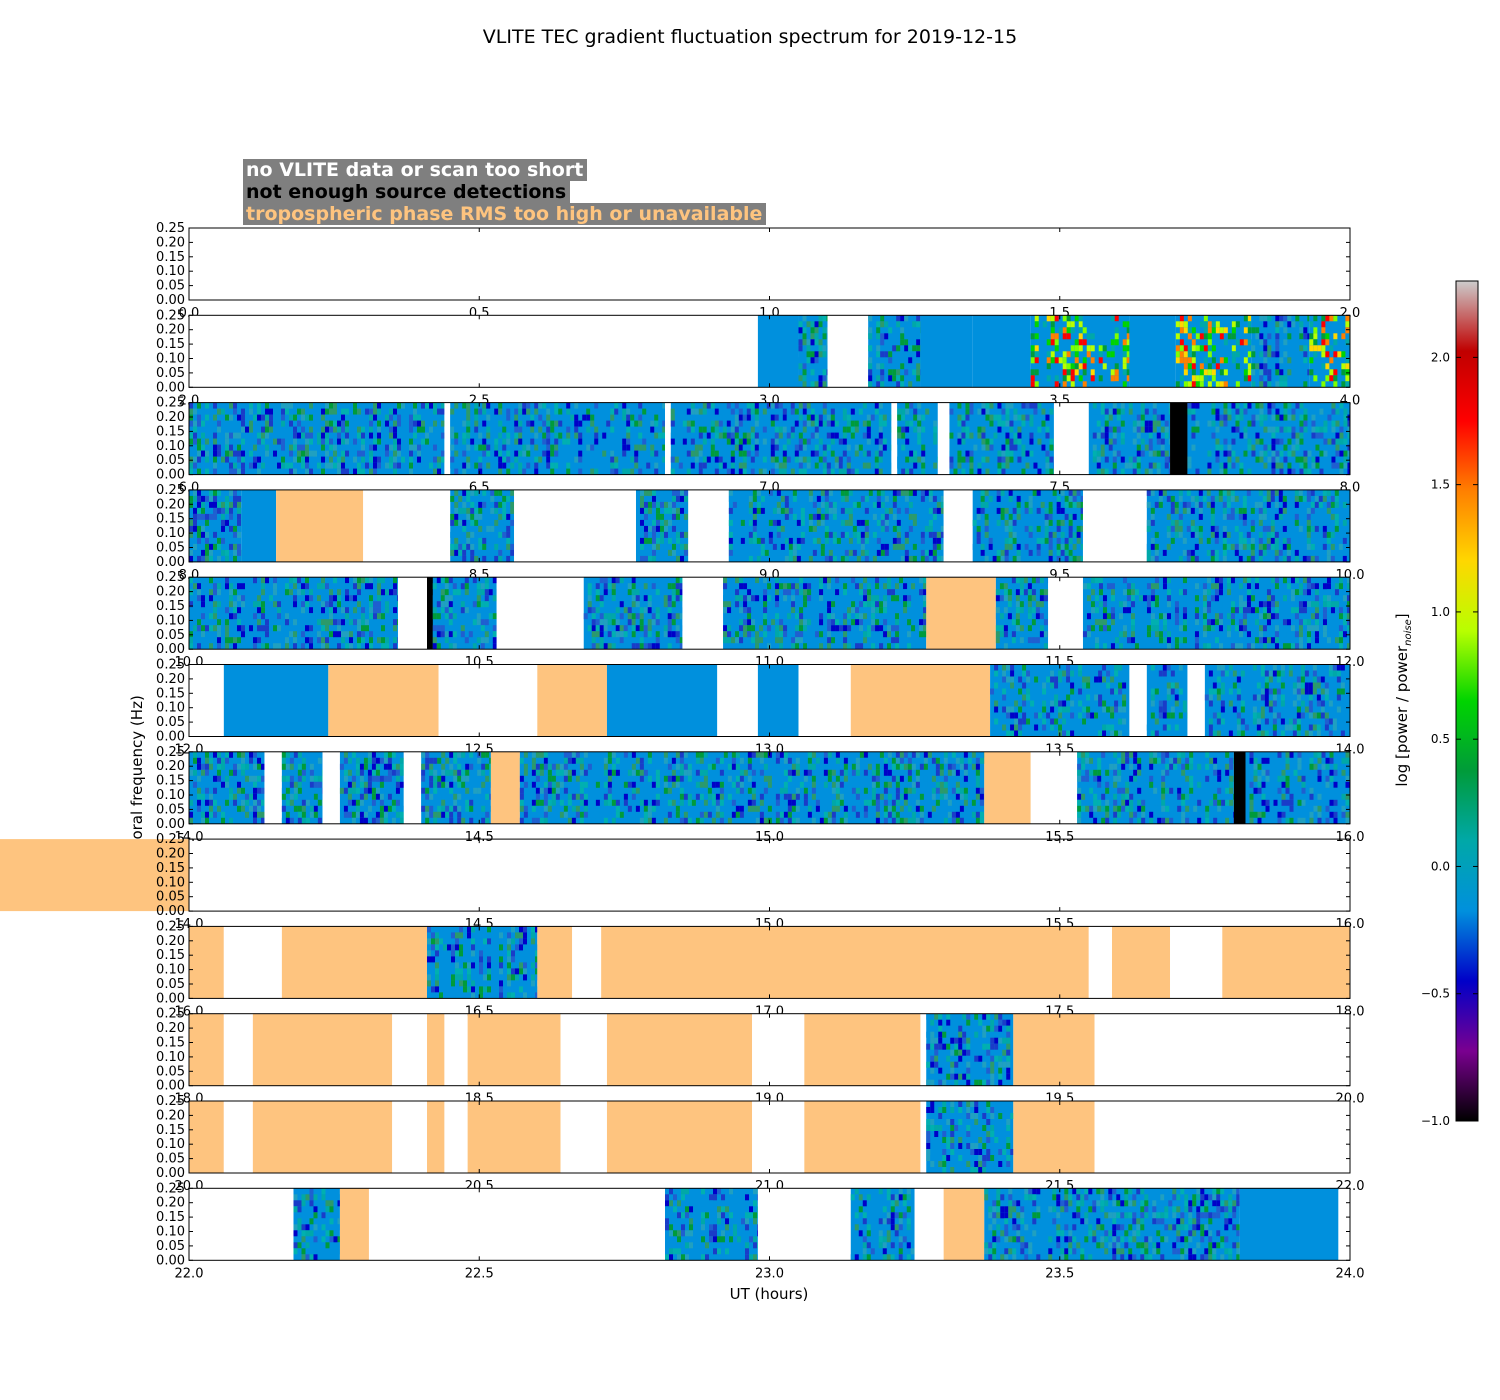 The image size is (1500, 1400). What do you see at coordinates (170, 490) in the screenshot?
I see `y-tick-label: 0.25` at bounding box center [170, 490].